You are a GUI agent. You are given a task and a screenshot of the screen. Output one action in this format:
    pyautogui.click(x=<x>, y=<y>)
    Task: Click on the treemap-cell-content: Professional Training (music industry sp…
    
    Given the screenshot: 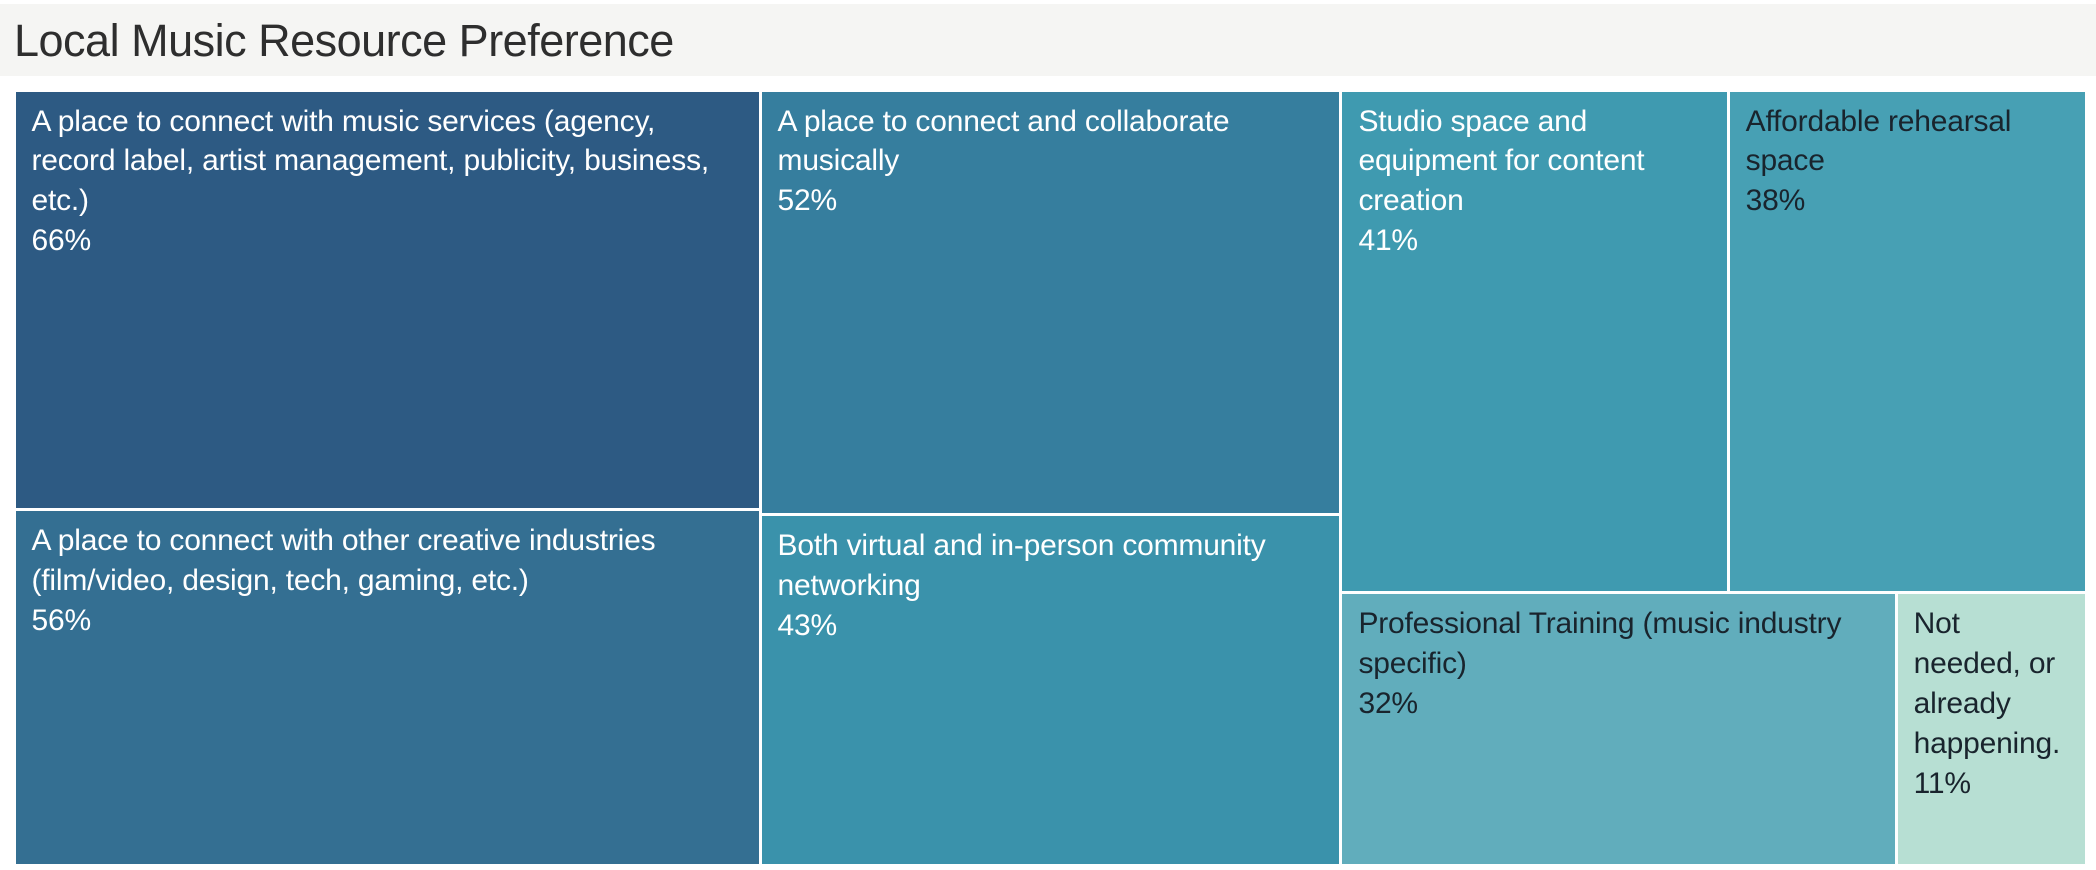 What is the action you would take?
    pyautogui.click(x=1618, y=664)
    